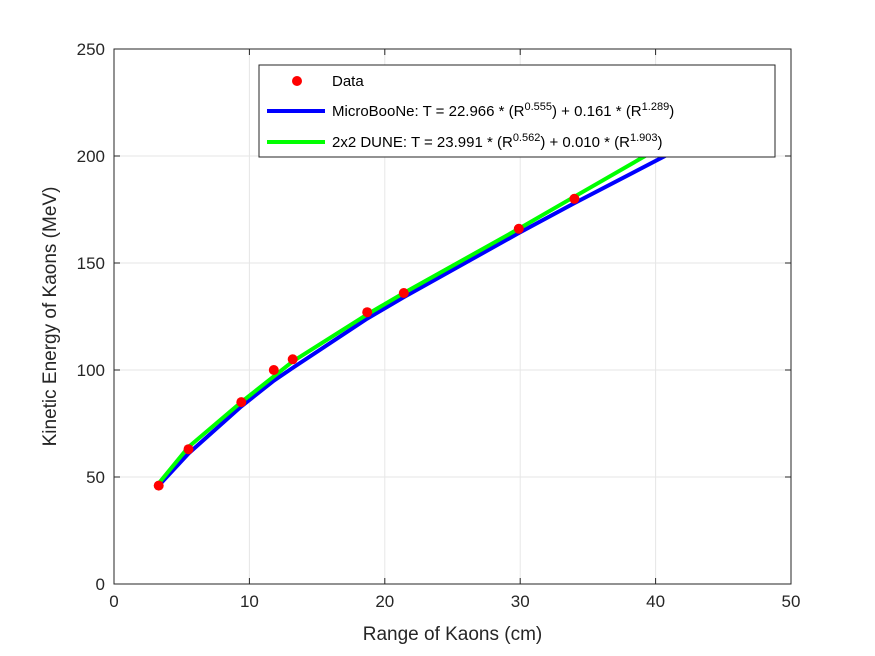 The height and width of the screenshot is (656, 875). I want to click on legend-exponent: 1.289, so click(656, 107).